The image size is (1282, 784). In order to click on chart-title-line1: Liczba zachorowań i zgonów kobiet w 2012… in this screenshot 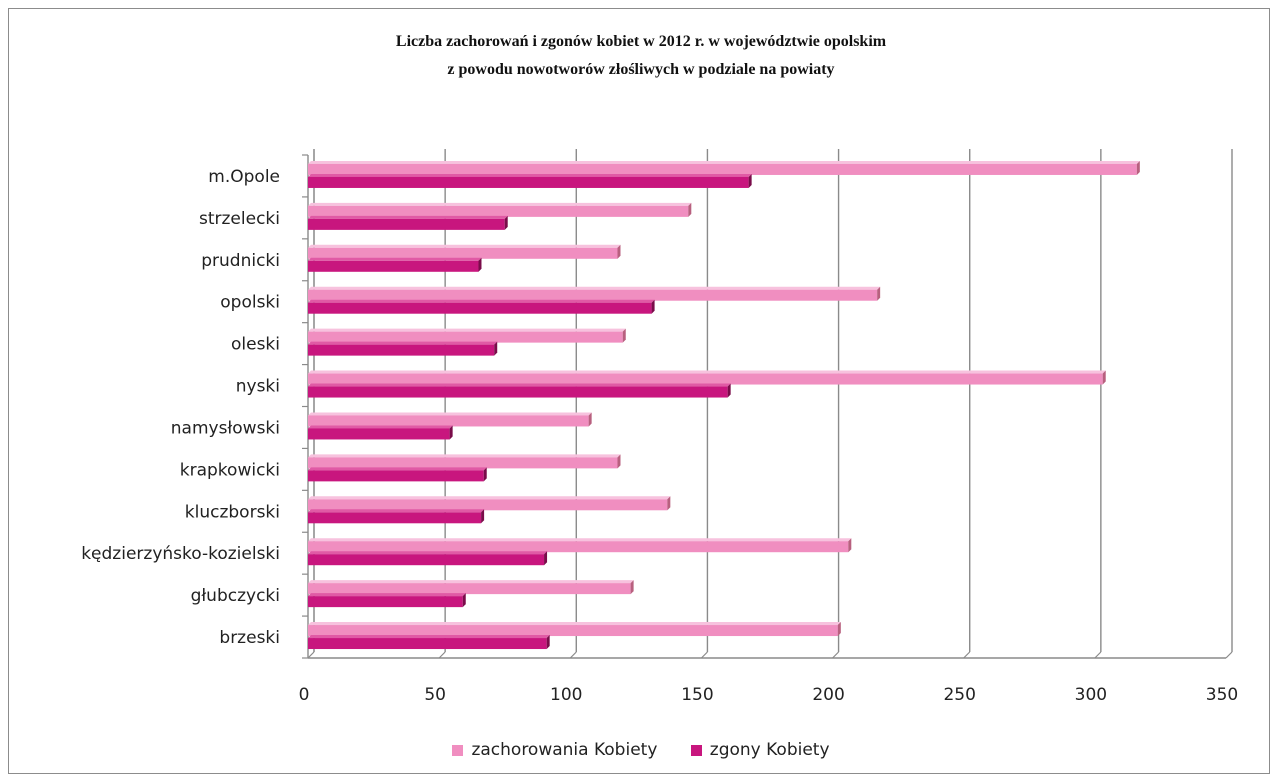, I will do `click(641, 41)`.